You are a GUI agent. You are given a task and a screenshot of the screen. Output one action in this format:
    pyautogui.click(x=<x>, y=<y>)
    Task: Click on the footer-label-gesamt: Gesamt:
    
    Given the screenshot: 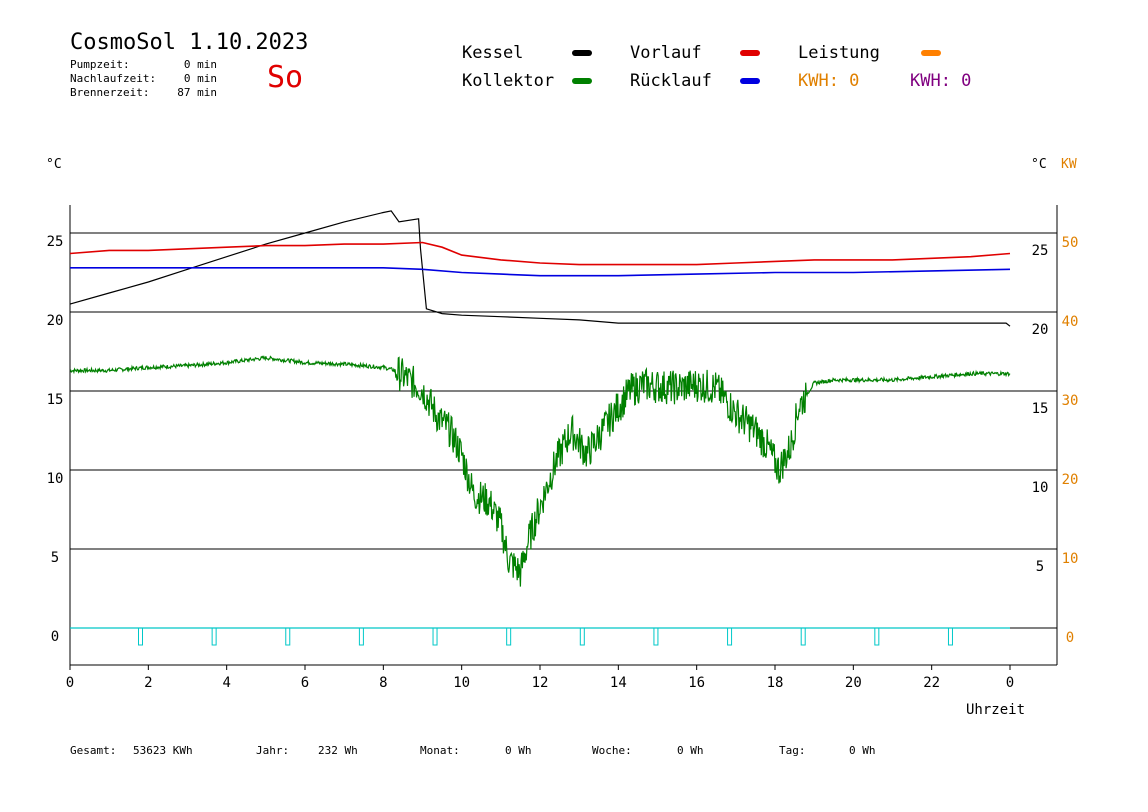 What is the action you would take?
    pyautogui.click(x=93, y=750)
    